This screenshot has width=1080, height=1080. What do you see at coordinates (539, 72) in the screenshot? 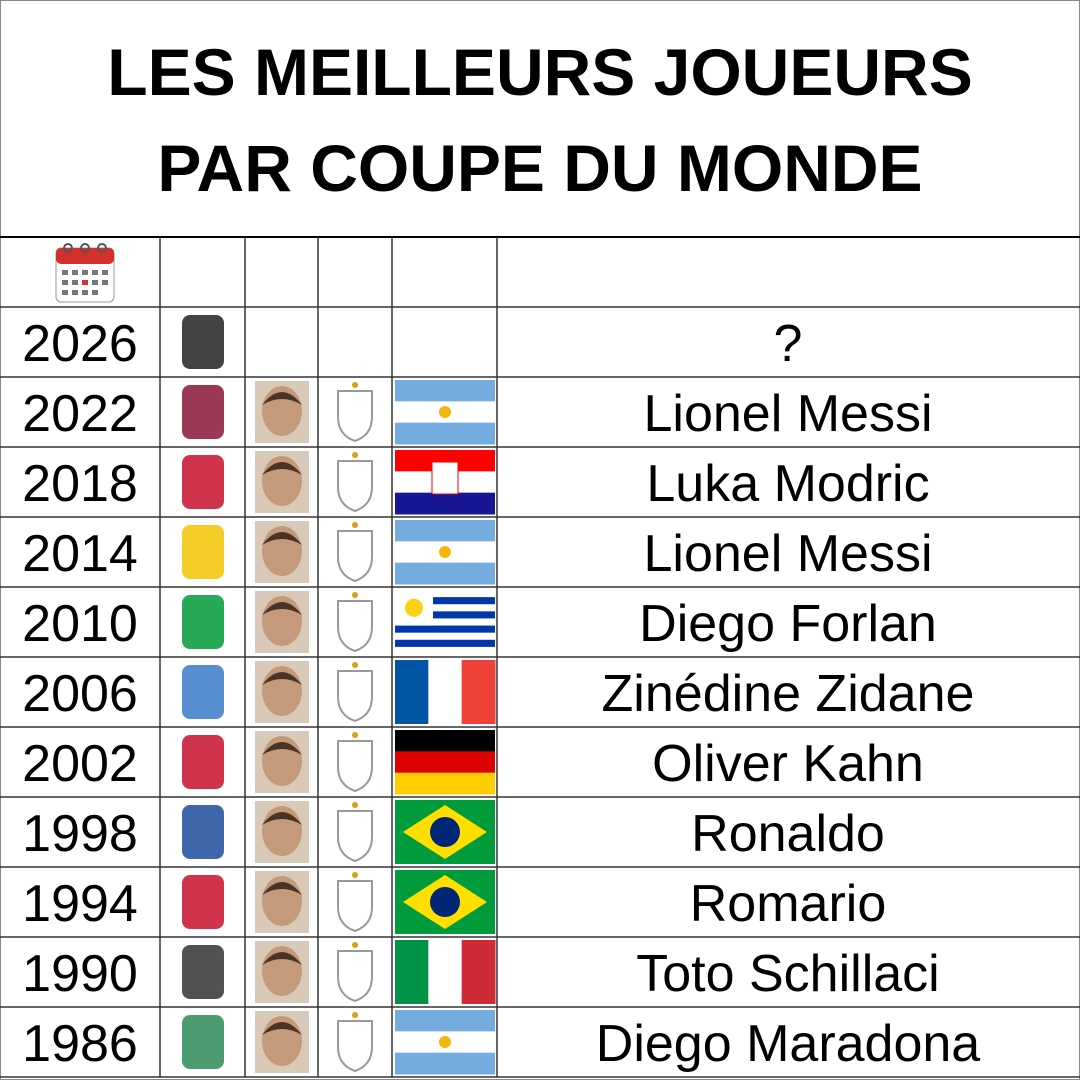
I see `title-line: LES MEILLEURS JOUEURS` at bounding box center [539, 72].